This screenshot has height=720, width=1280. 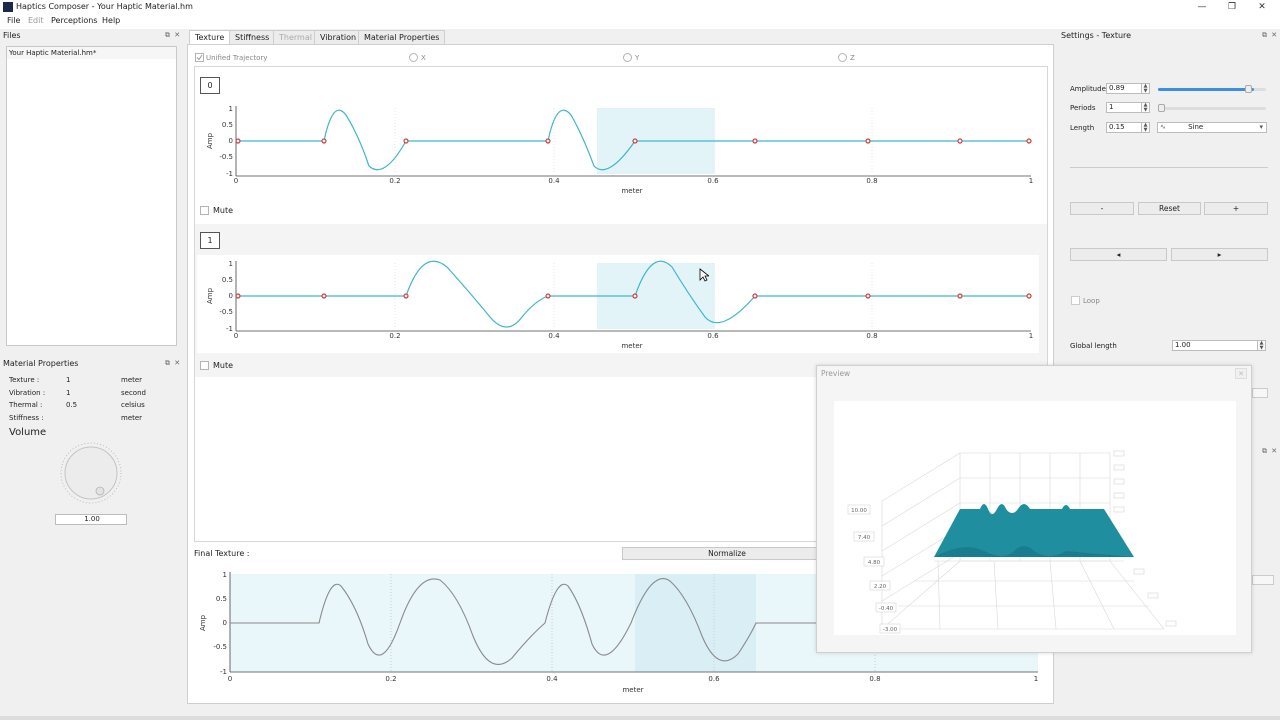 I want to click on prop-name-stiffness: Stiffness :, so click(x=26, y=418).